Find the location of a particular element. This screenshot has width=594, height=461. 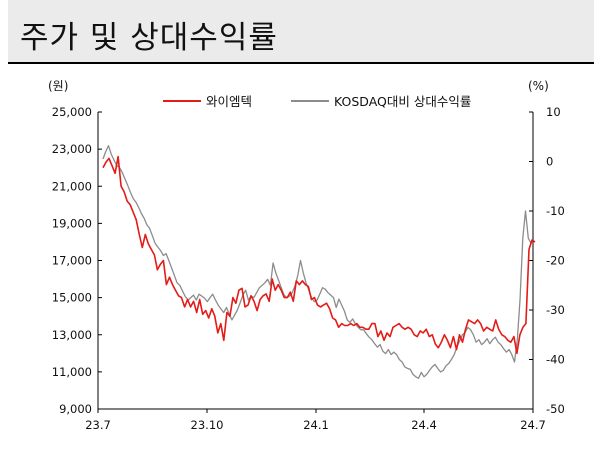

x-tick-label: 24.1 is located at coordinates (316, 425).